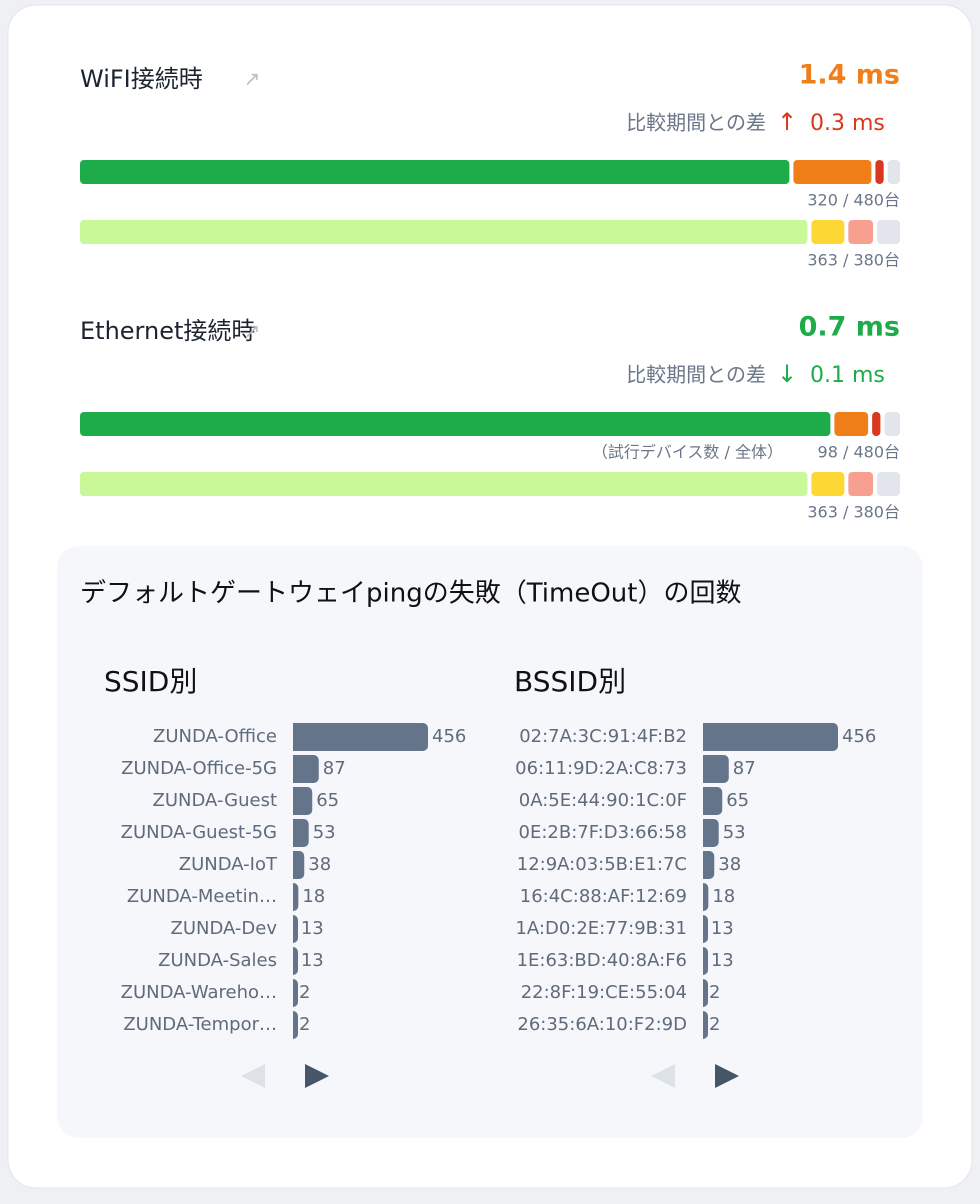  Describe the element at coordinates (215, 736) in the screenshot. I see `category-label: ZUNDA-Office` at that location.